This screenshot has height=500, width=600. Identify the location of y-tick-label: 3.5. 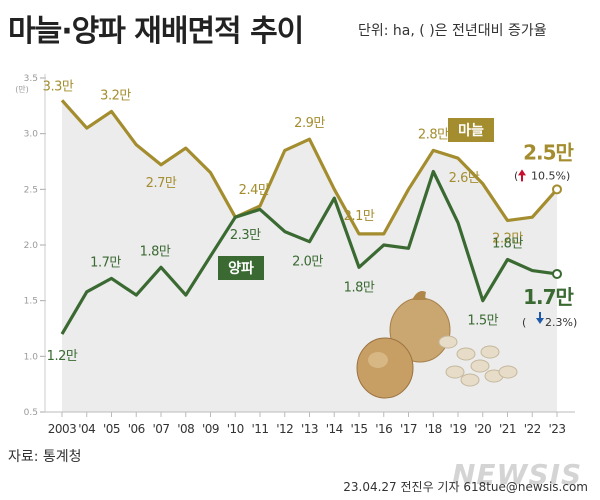
(31, 79).